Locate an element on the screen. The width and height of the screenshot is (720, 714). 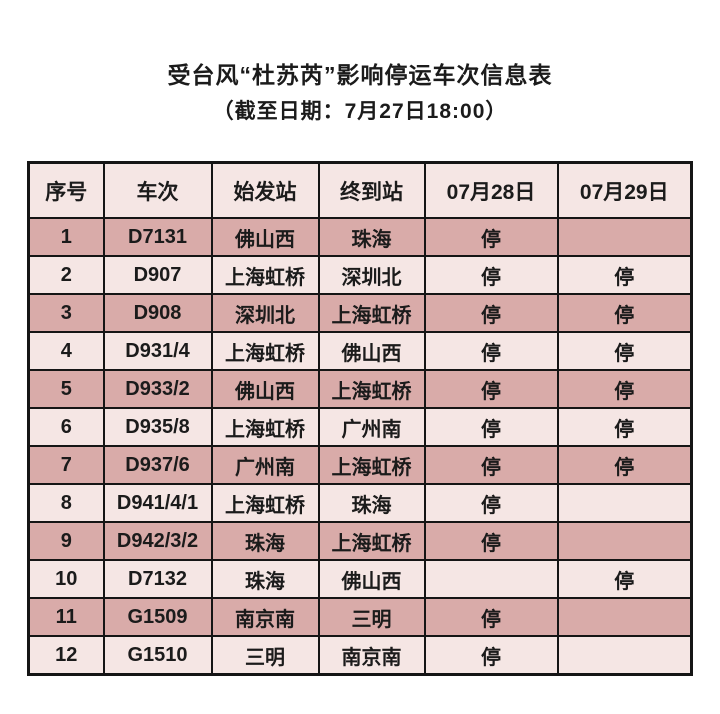
table-row: 7 D937/6 广州南 上海虹桥 停 停 is located at coordinates (360, 465).